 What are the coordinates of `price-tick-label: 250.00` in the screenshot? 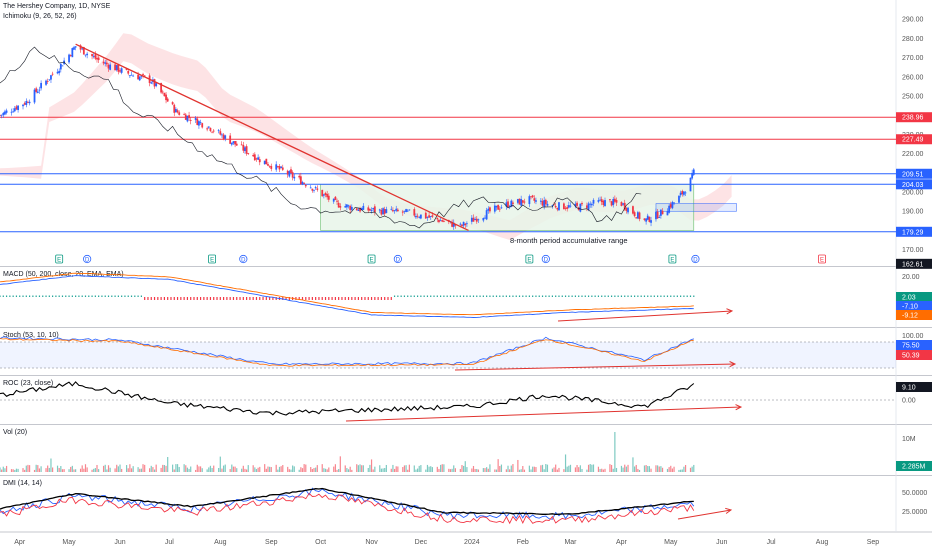 It's located at (913, 97).